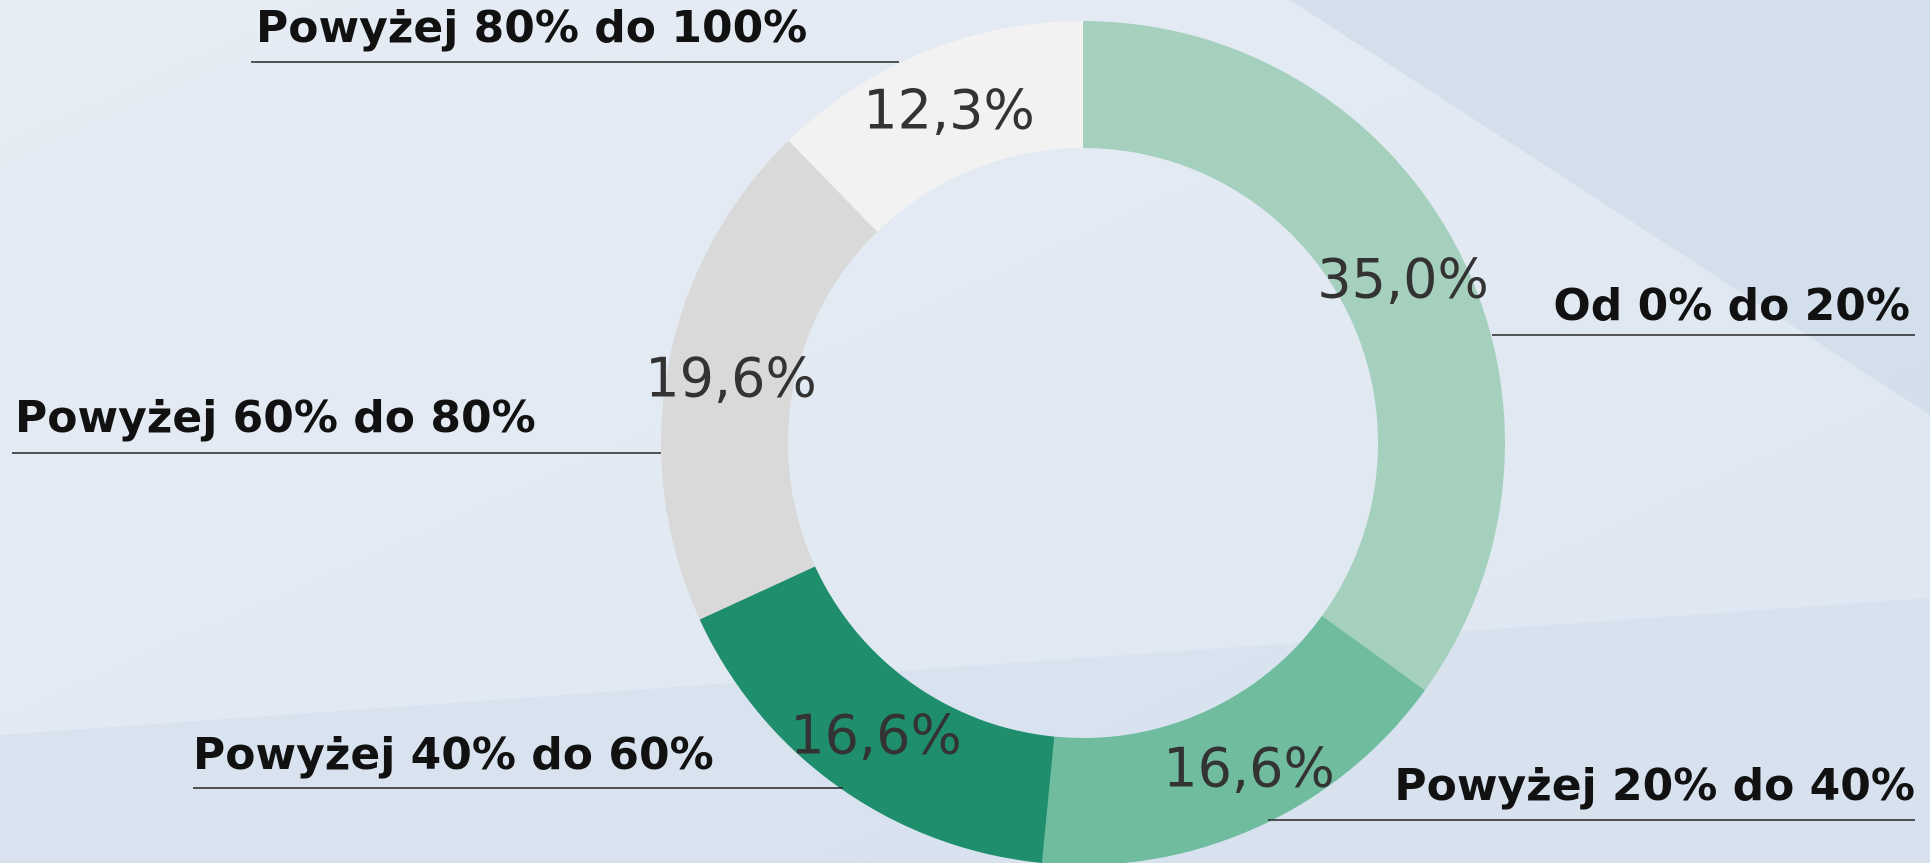 Image resolution: width=1930 pixels, height=863 pixels. Describe the element at coordinates (531, 27) in the screenshot. I see `category-label: Powyżej 80% do 100%` at that location.